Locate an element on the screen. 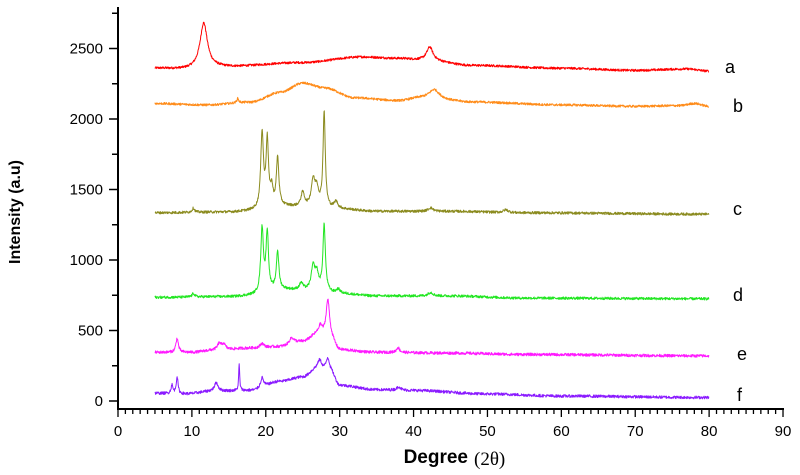 The height and width of the screenshot is (475, 800). series-label-e: e is located at coordinates (742, 354).